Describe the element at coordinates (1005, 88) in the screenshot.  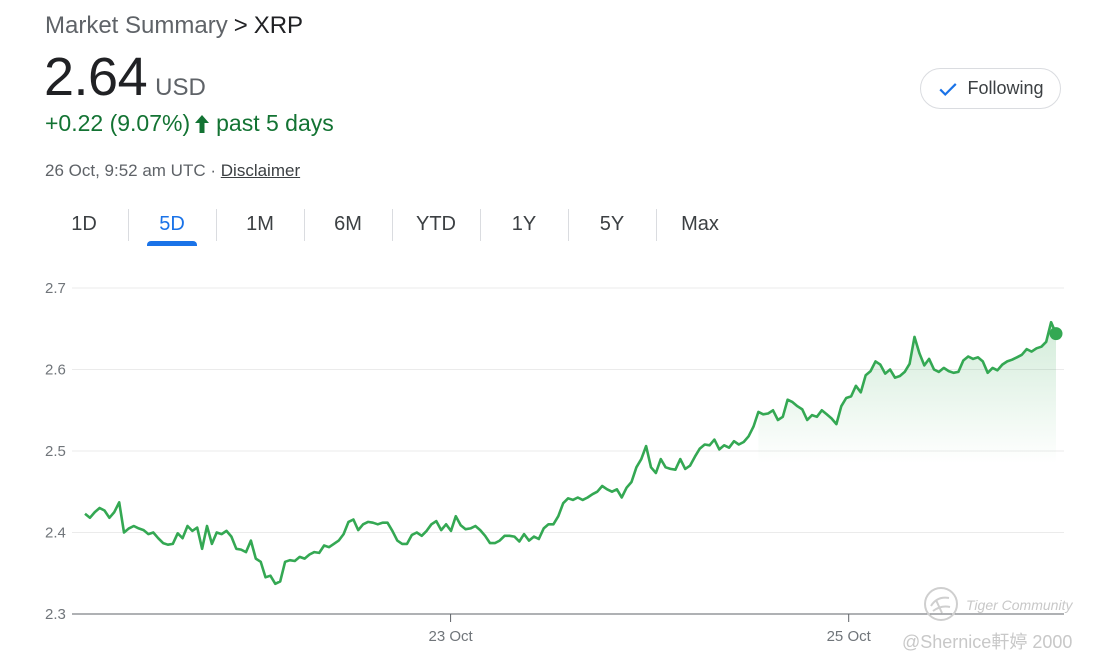
I see `following-label: Following` at that location.